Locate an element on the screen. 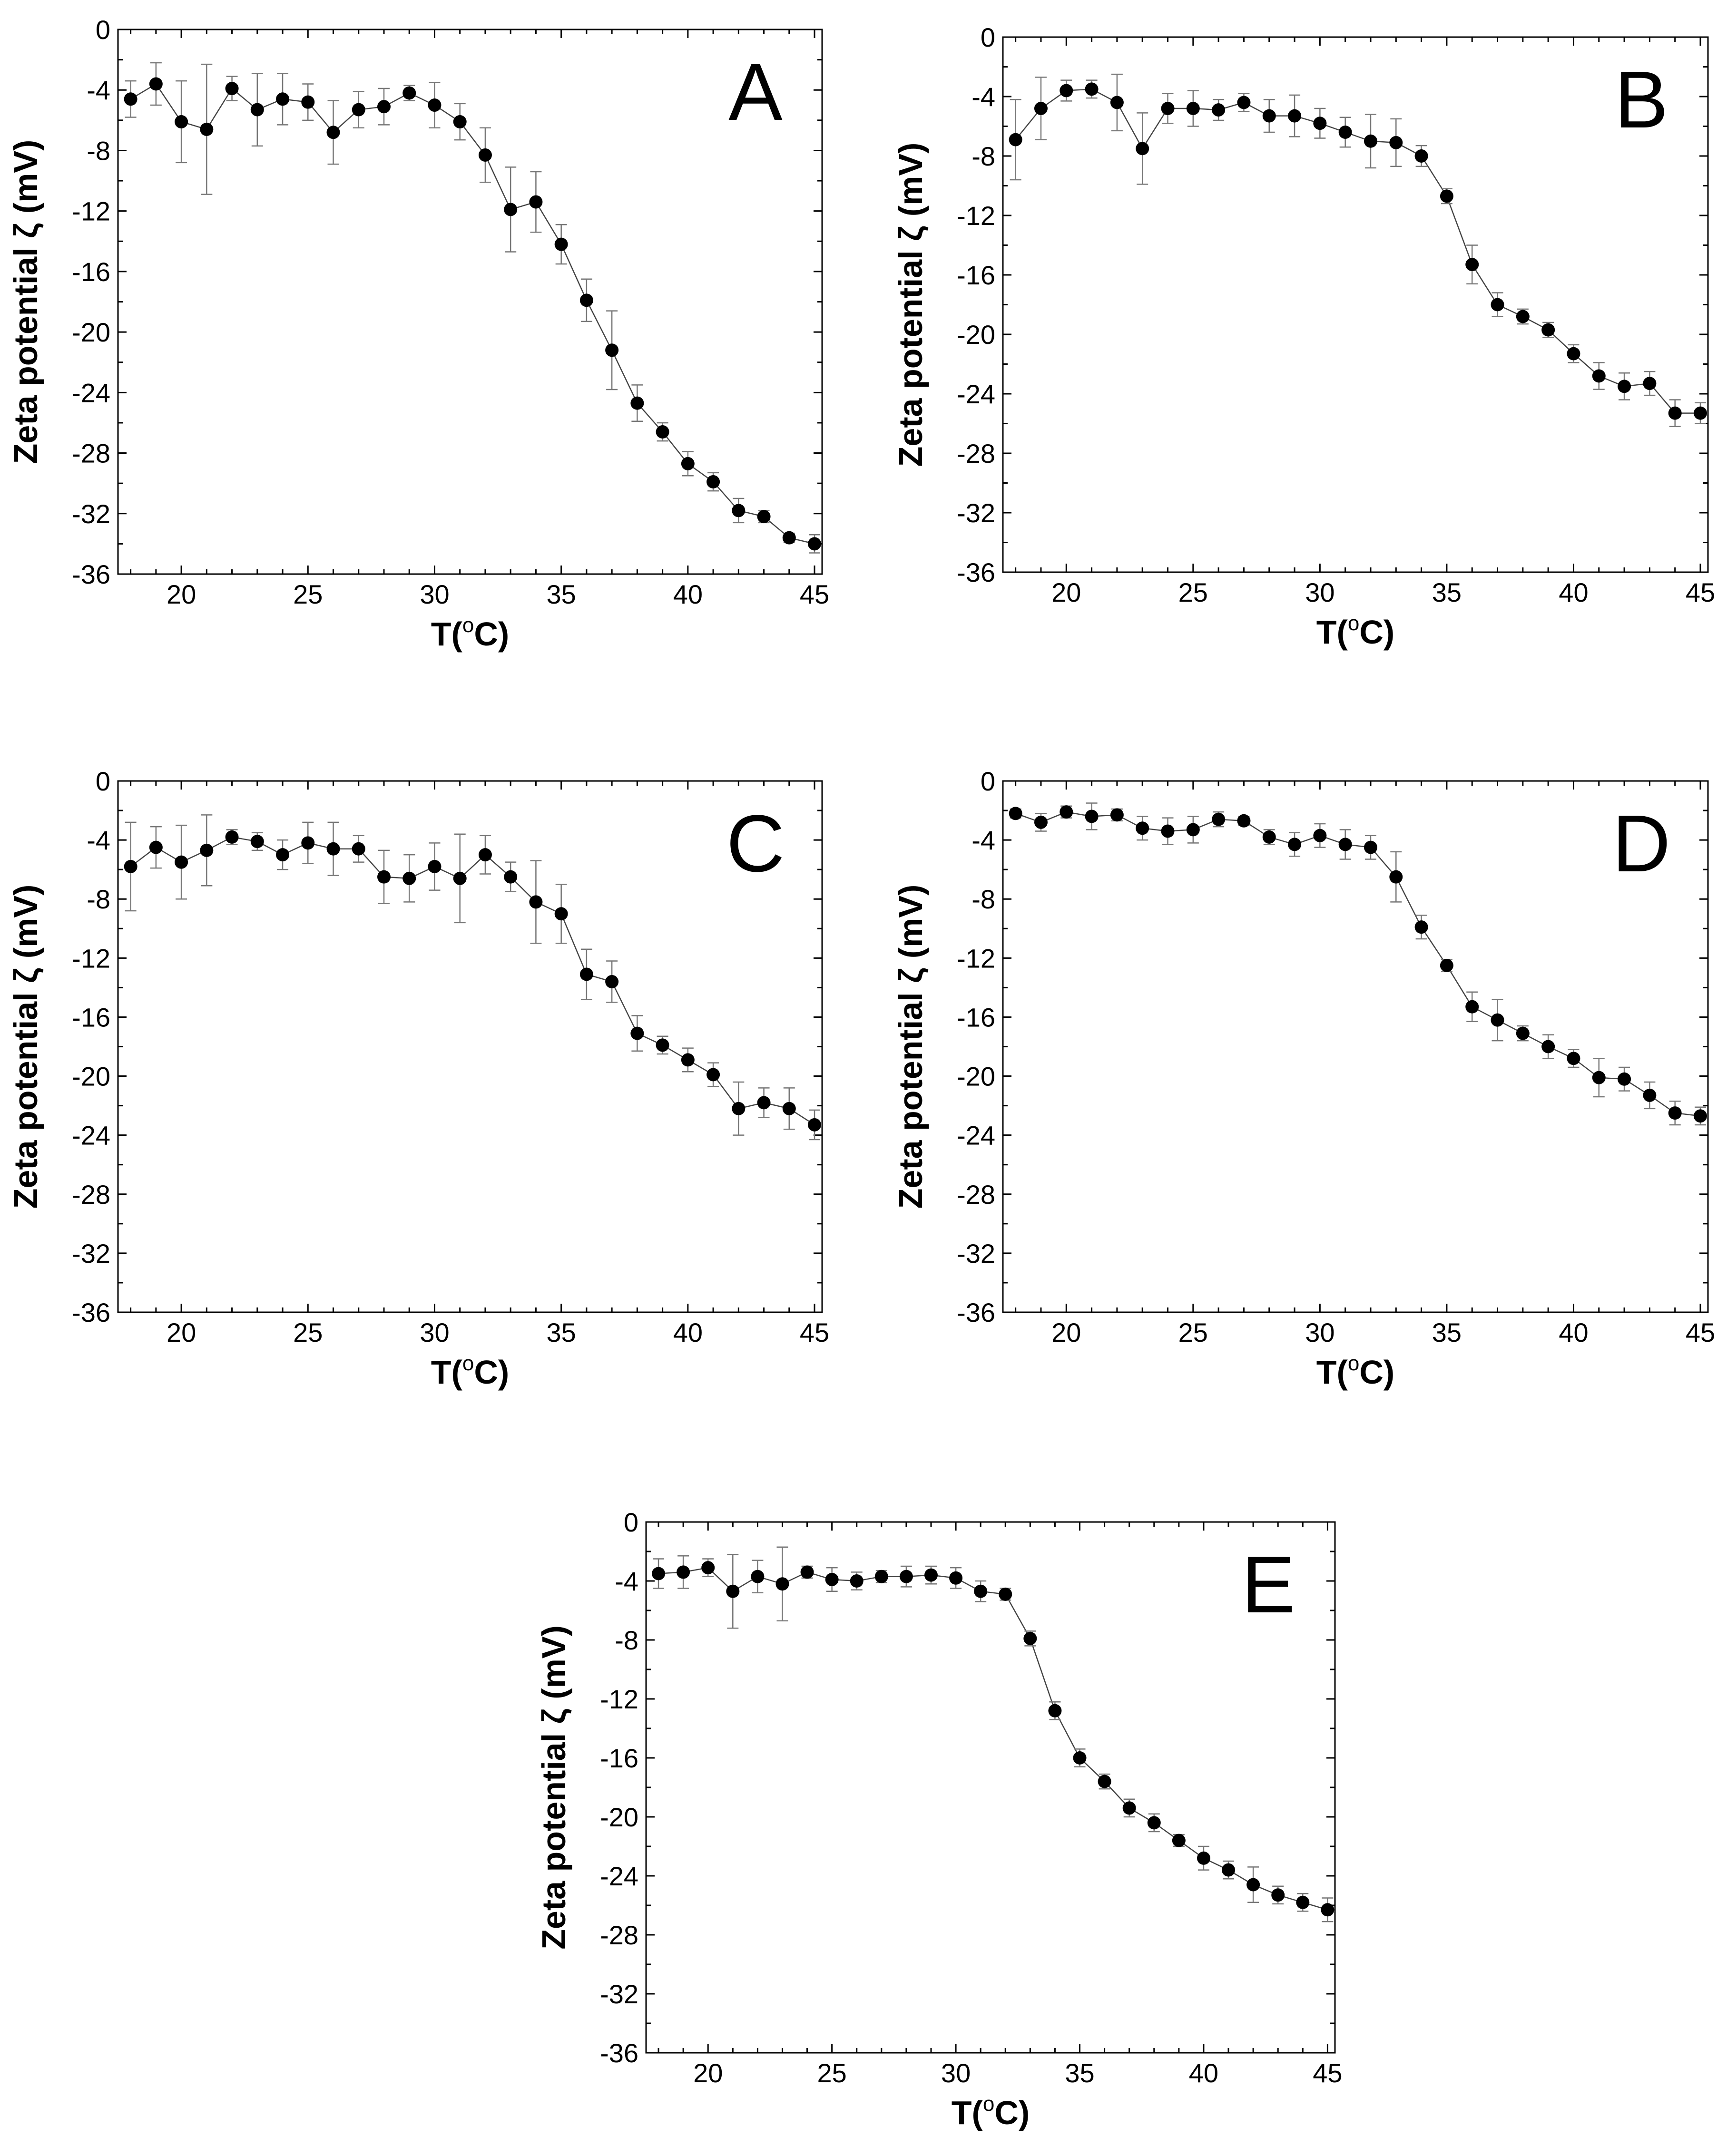 The height and width of the screenshot is (2156, 1727). y-tick-label: -24 is located at coordinates (91, 1136).